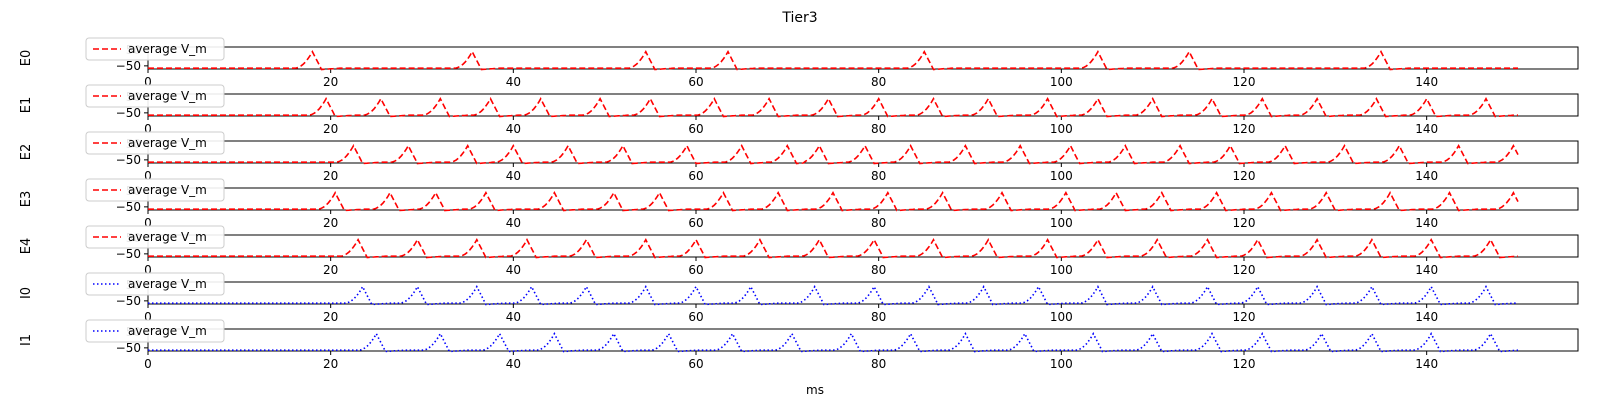  Describe the element at coordinates (26, 199) in the screenshot. I see `y-axis-label: E3` at that location.